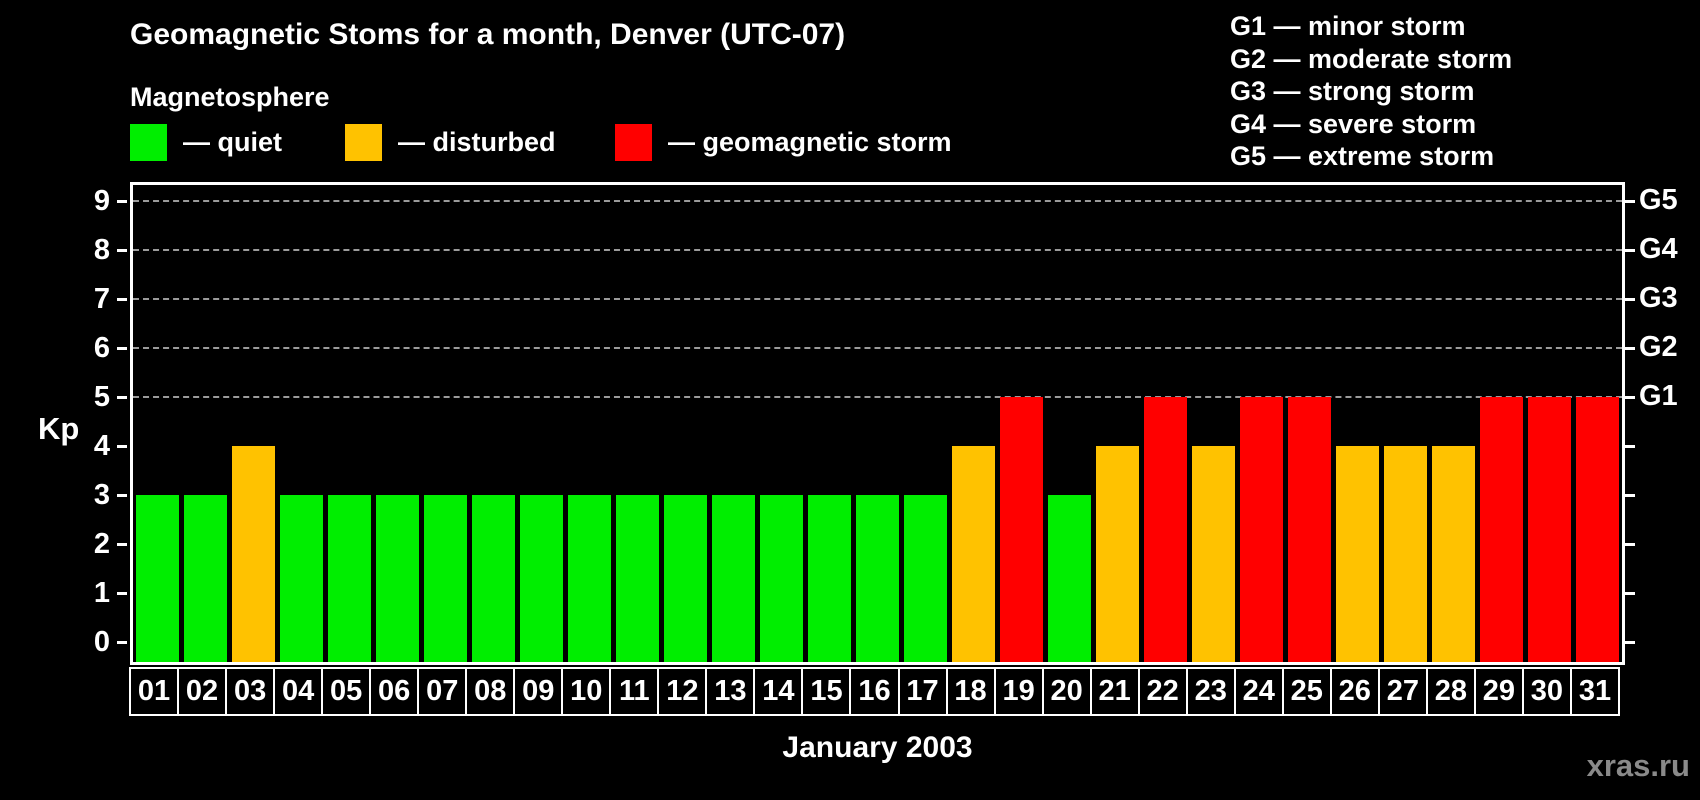 Image resolution: width=1700 pixels, height=800 pixels. I want to click on legend-item-label: — geomagnetic storm, so click(810, 142).